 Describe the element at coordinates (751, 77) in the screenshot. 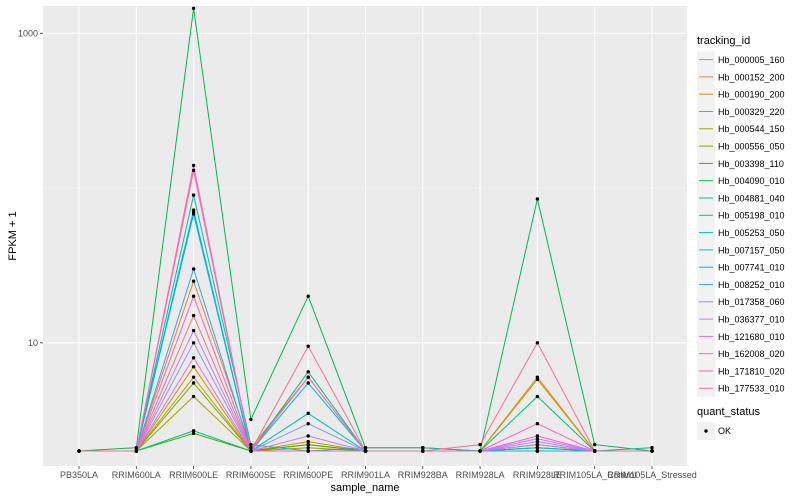

I see `legend-label: Hb_000152_200` at that location.